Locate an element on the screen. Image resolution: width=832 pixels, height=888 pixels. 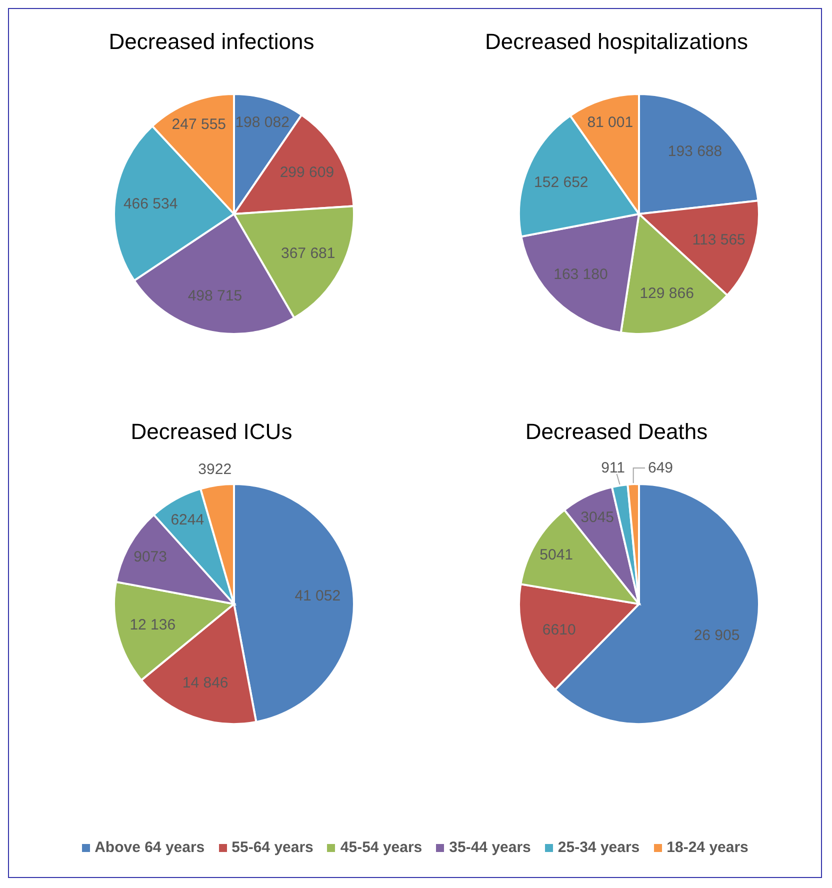
data-label: 299 609 is located at coordinates (307, 172).